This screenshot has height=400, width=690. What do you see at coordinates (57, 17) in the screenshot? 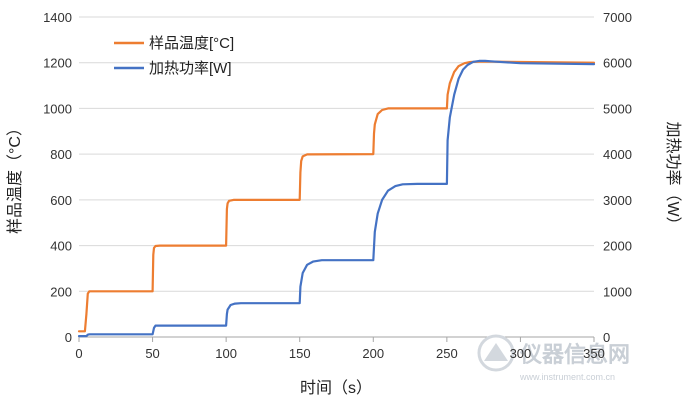
I see `left-y-tick-label: 1400` at bounding box center [57, 17].